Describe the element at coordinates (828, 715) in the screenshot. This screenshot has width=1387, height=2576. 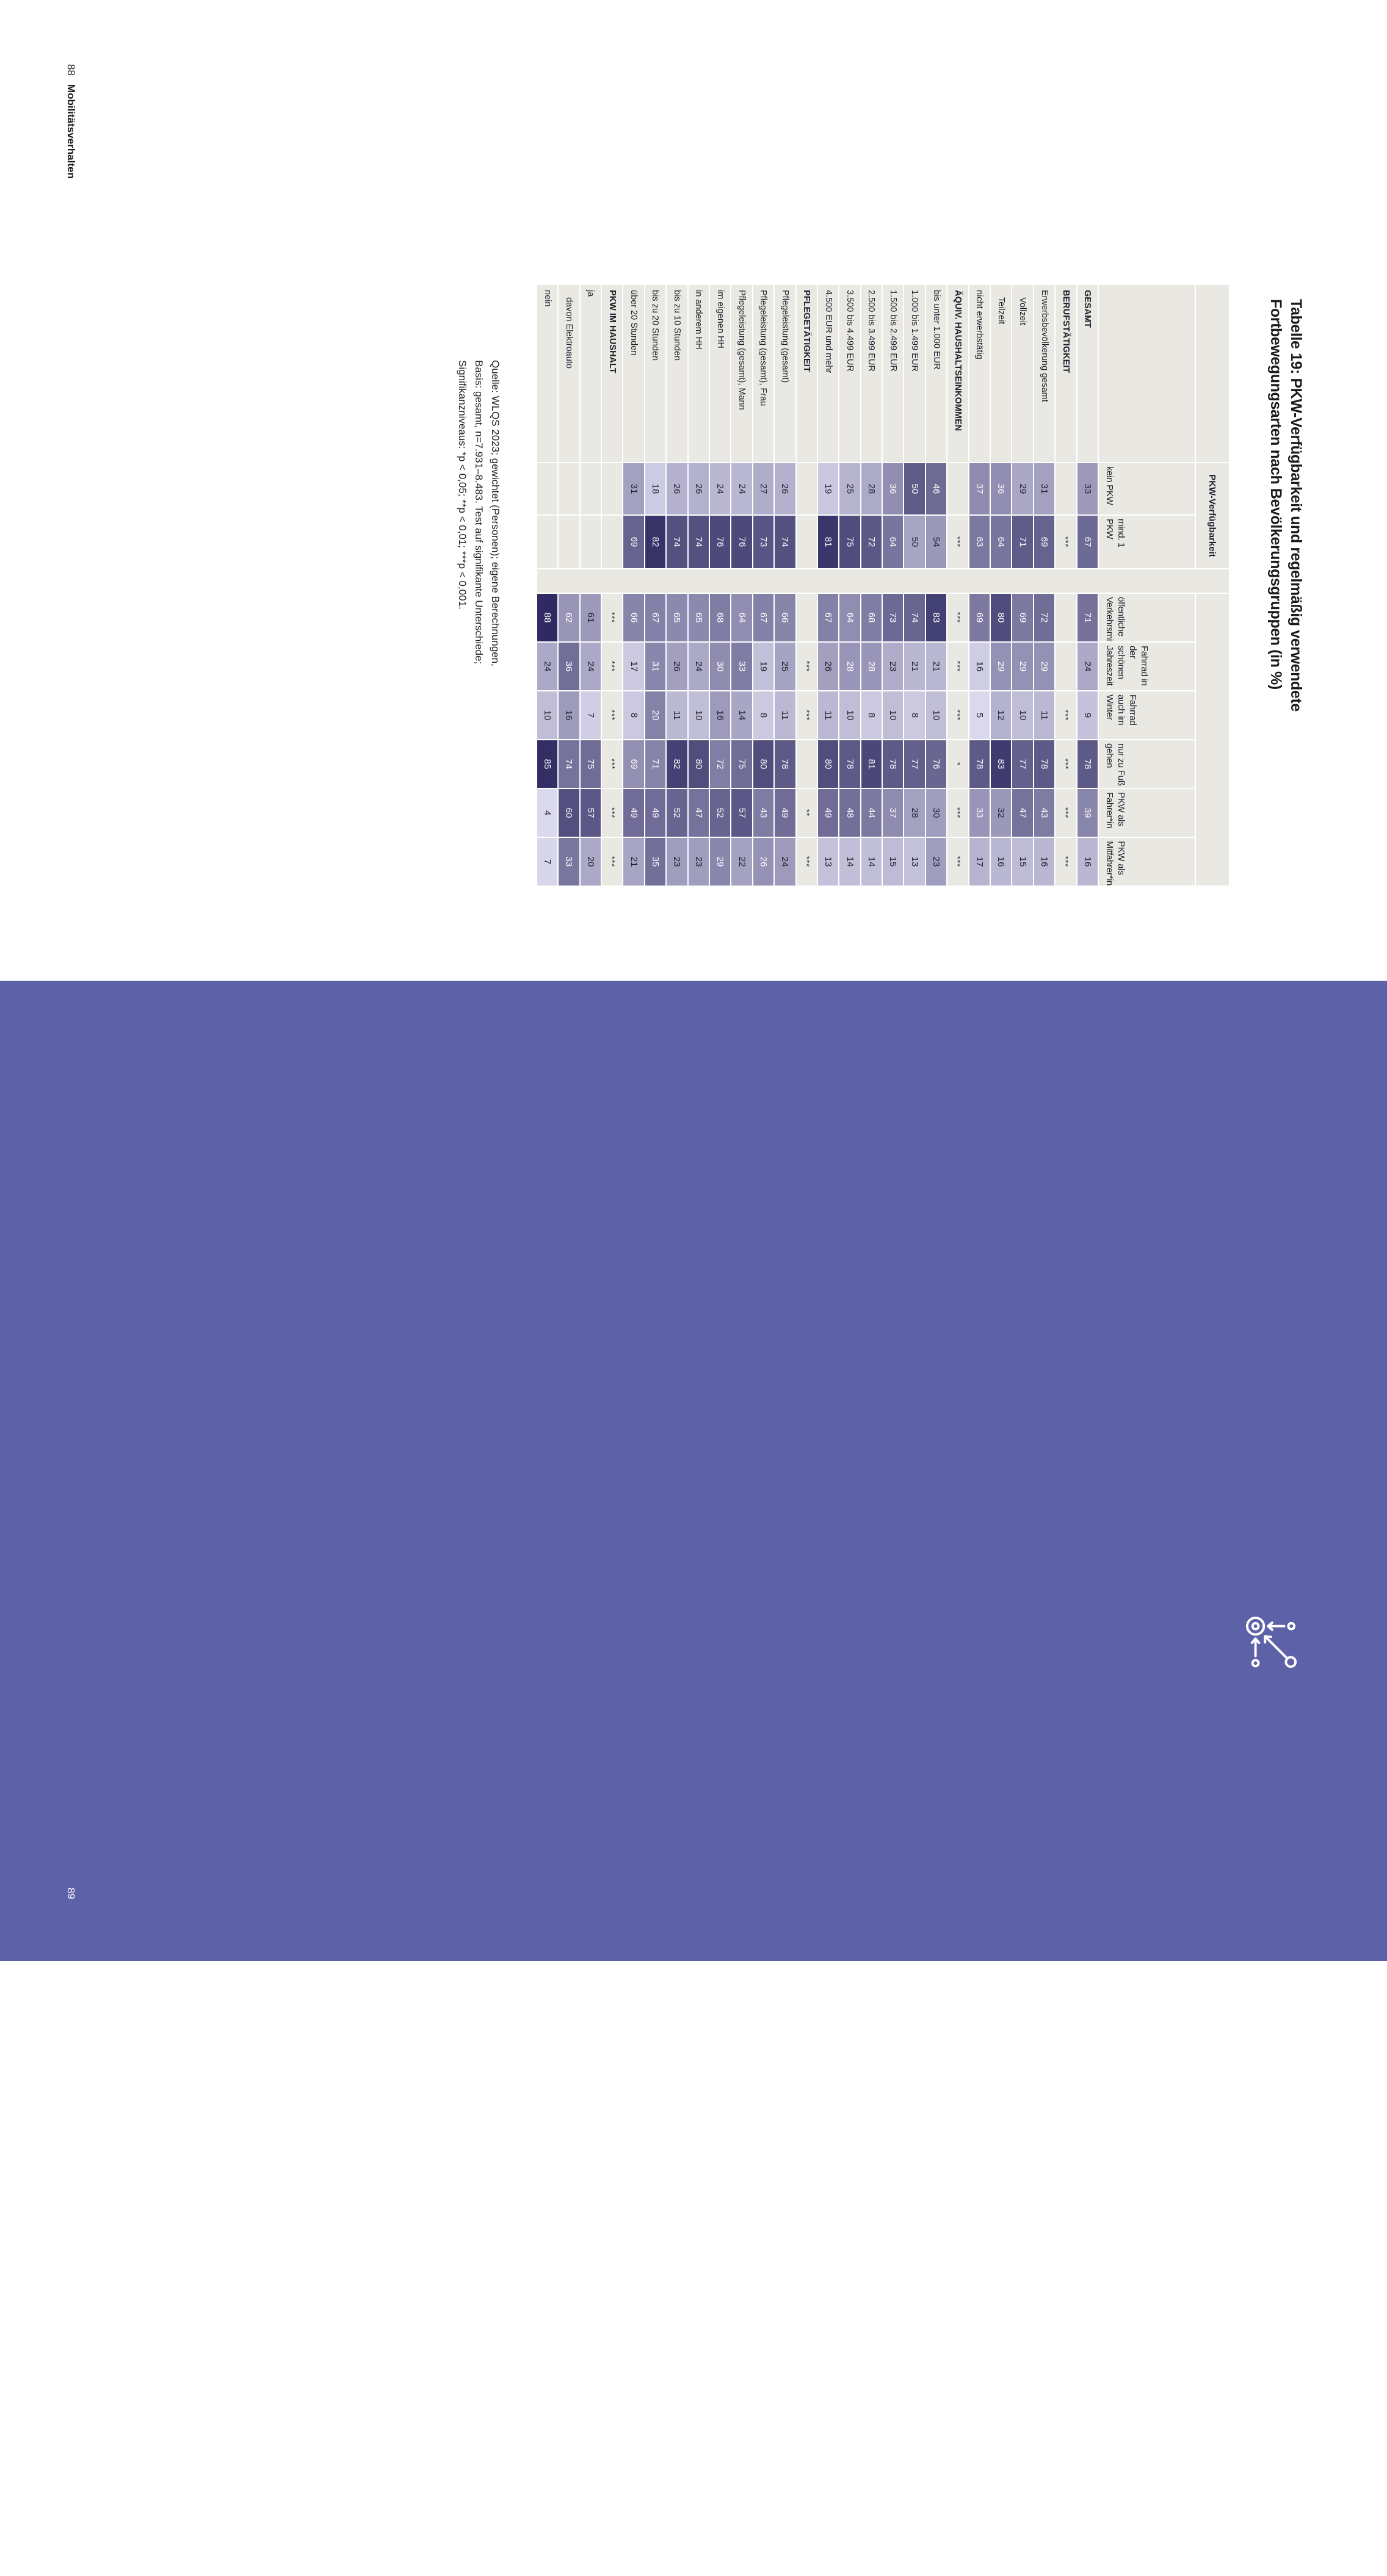
I see `value-cell: 11` at that location.